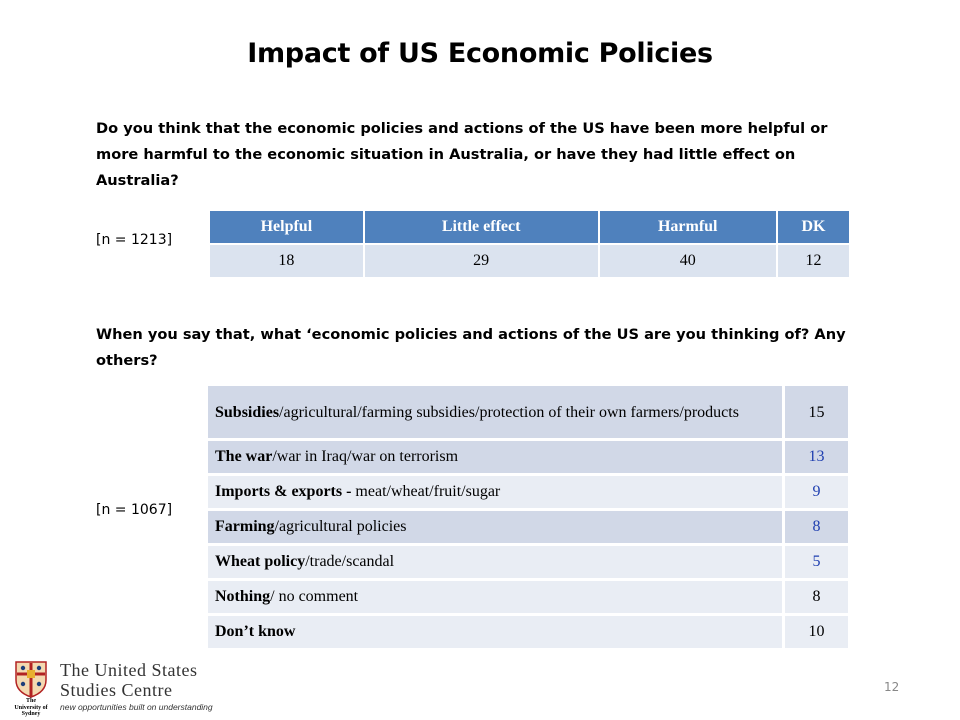  What do you see at coordinates (245, 526) in the screenshot?
I see `row-label-bold: Farming` at bounding box center [245, 526].